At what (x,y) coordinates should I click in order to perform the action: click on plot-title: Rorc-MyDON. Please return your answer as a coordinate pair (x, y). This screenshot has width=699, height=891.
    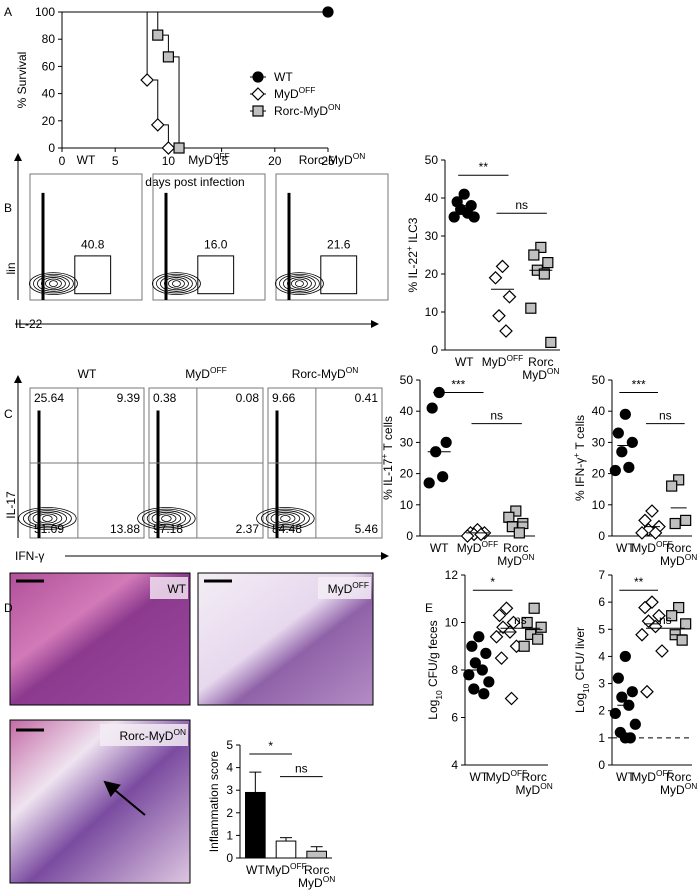
    Looking at the image, I should click on (332, 159).